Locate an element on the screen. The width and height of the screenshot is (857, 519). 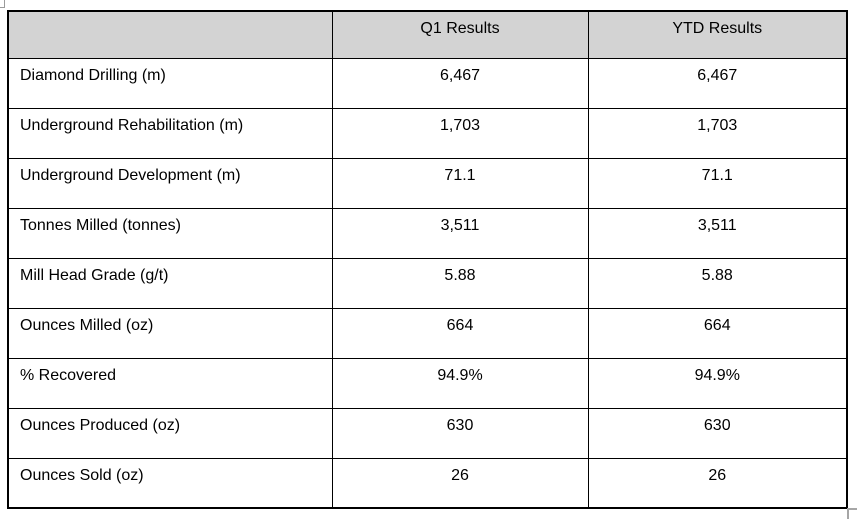
q1-value-cell: 5.88 is located at coordinates (460, 283).